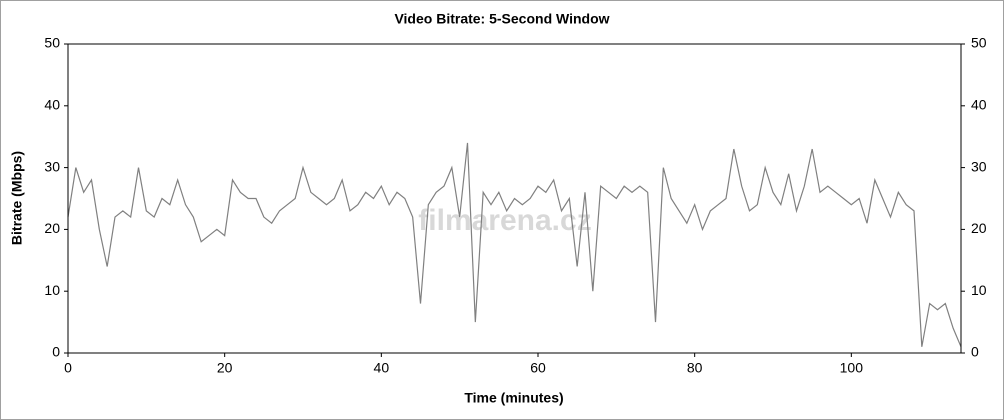 This screenshot has height=420, width=1004. Describe the element at coordinates (52, 43) in the screenshot. I see `y-tick-label: 50` at that location.